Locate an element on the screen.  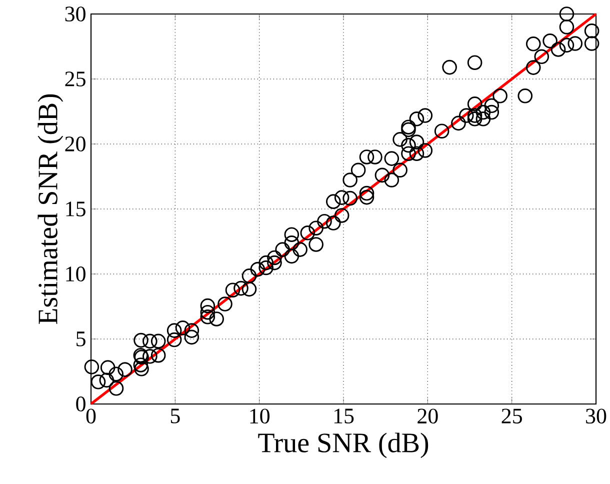
y-tick-label: 15 is located at coordinates (76, 209).